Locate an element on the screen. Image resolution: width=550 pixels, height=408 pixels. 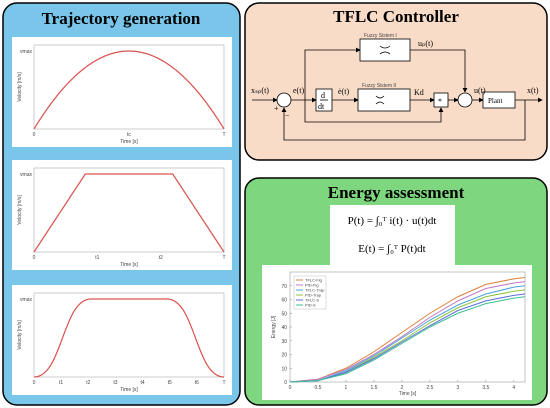
equation: E(t) = ∫₀ᵀ P(t)dt is located at coordinates (391, 249).